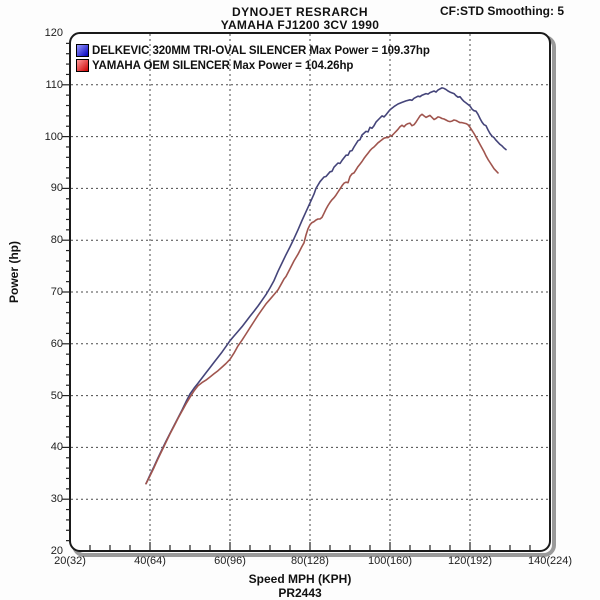  I want to click on x-tick-label: 100(160), so click(390, 561).